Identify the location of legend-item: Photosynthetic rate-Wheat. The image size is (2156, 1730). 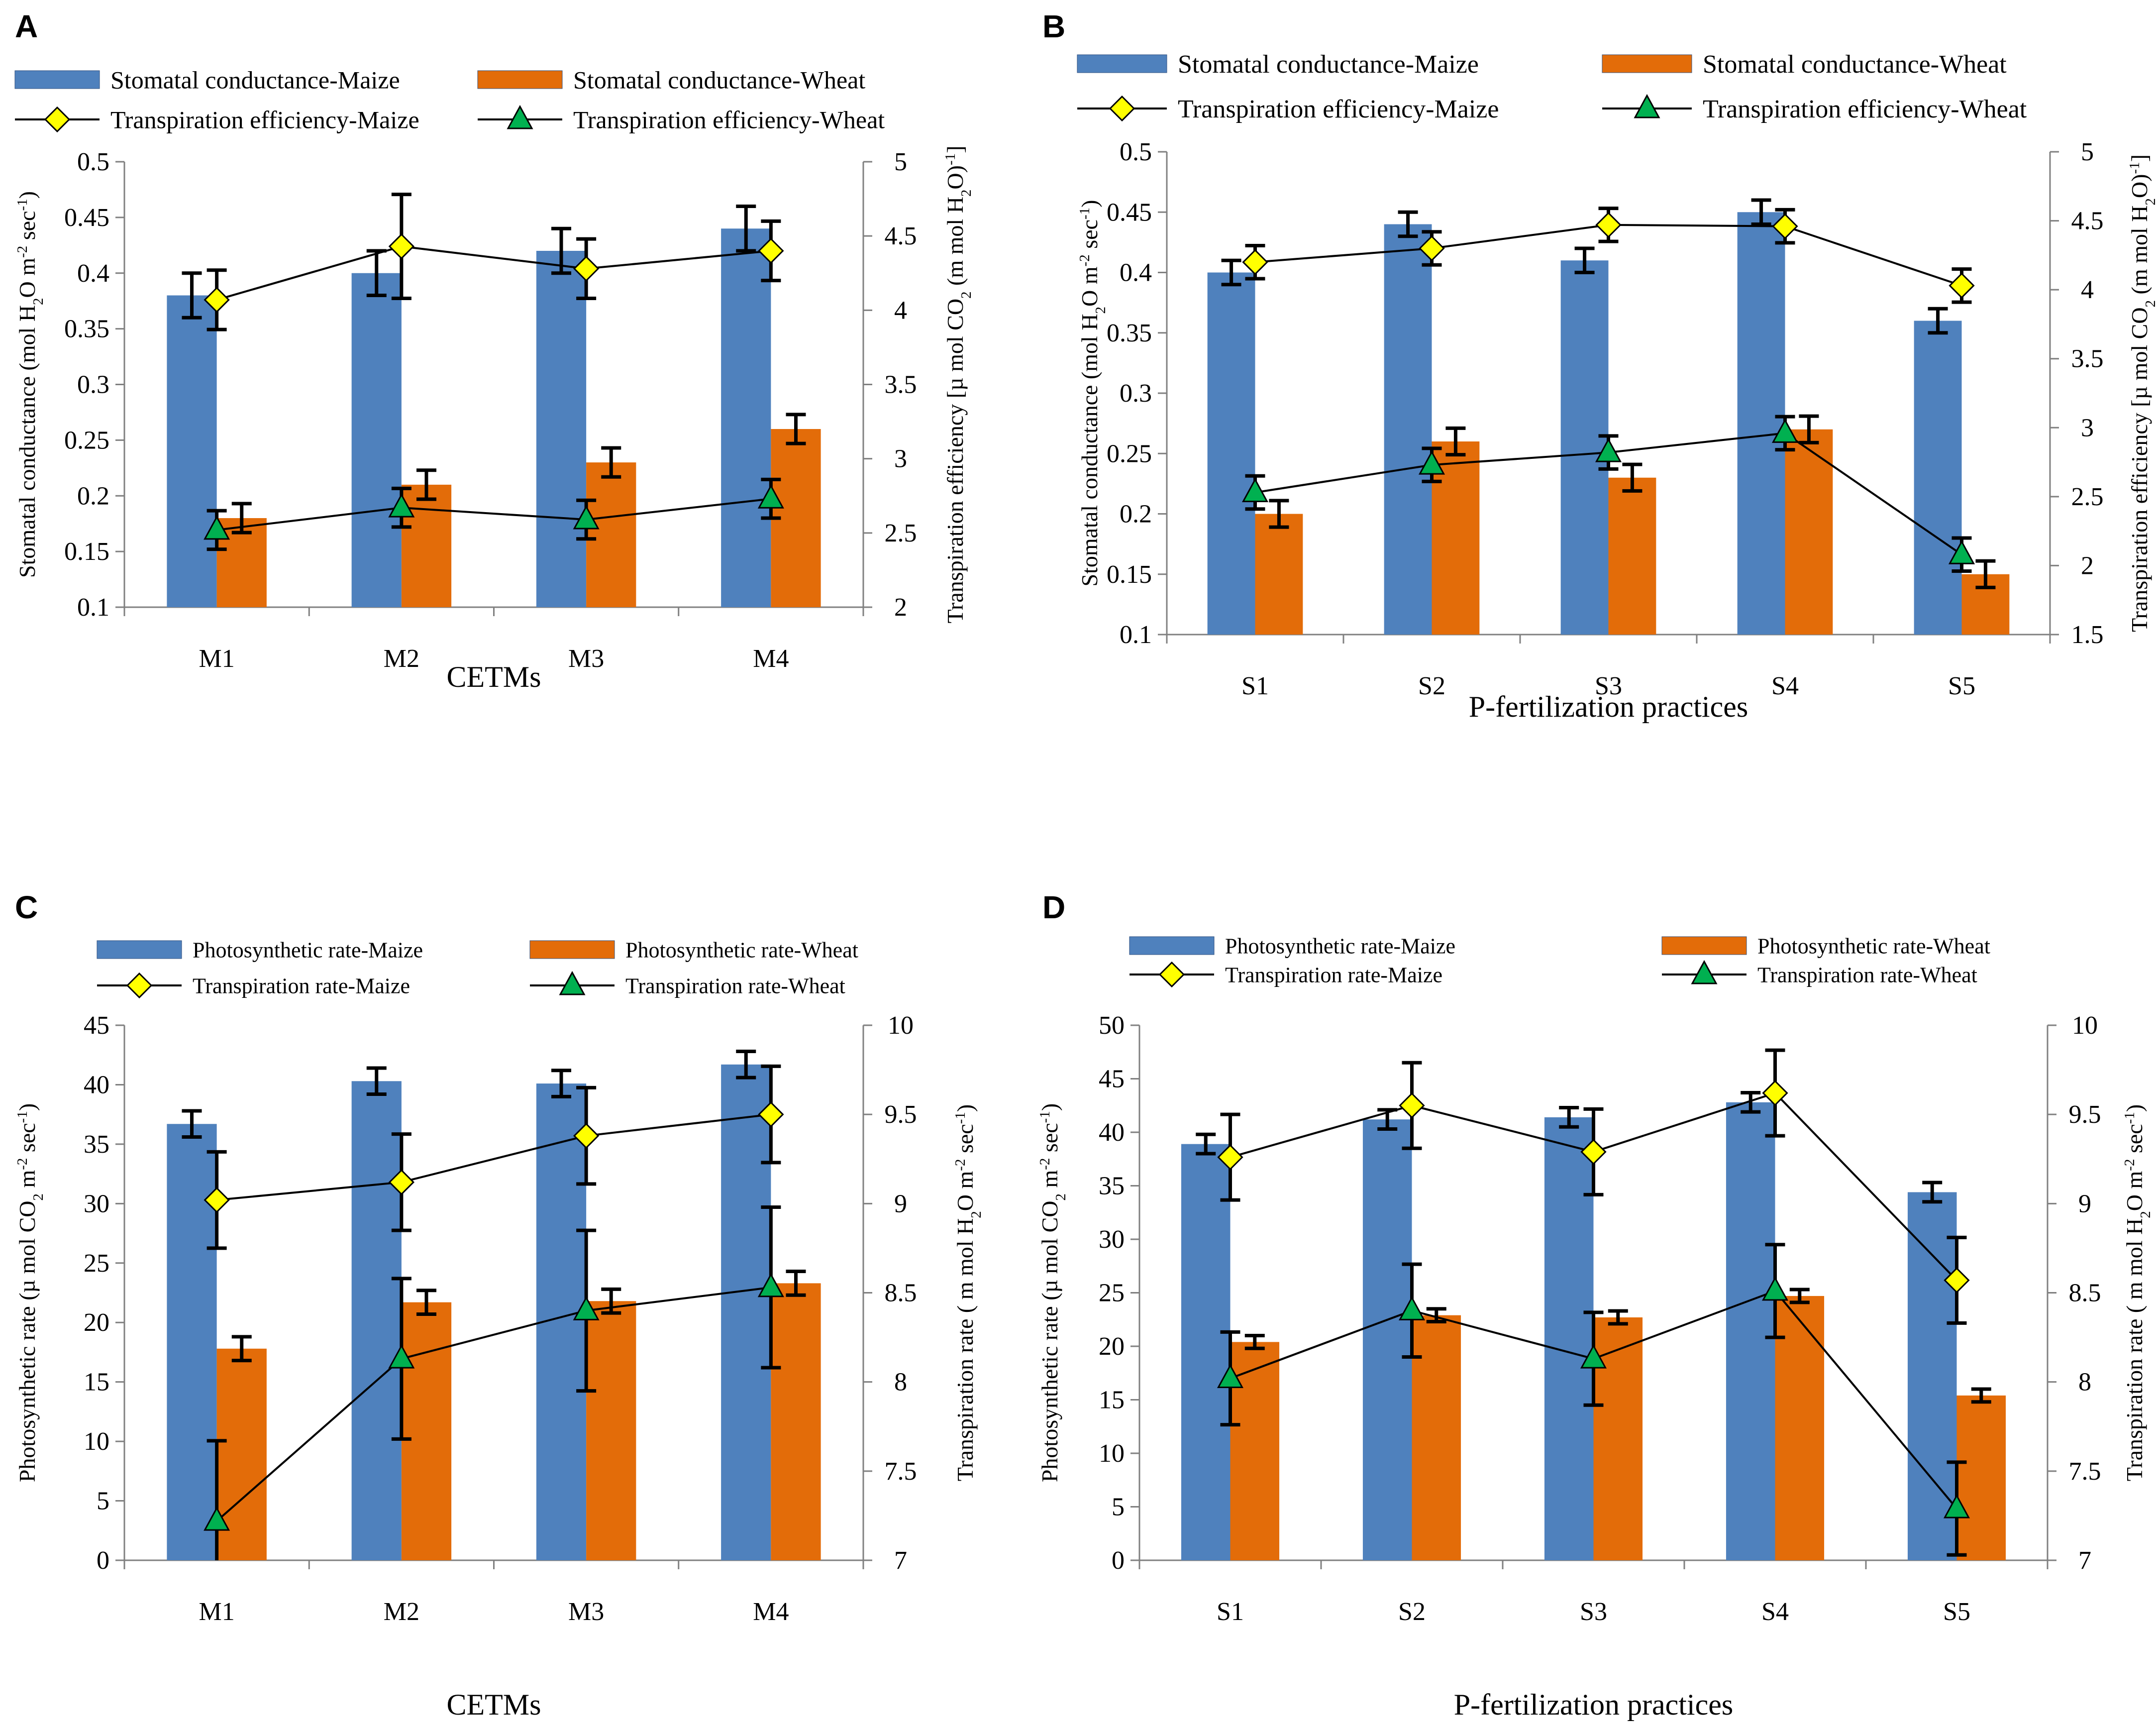
(1826, 946).